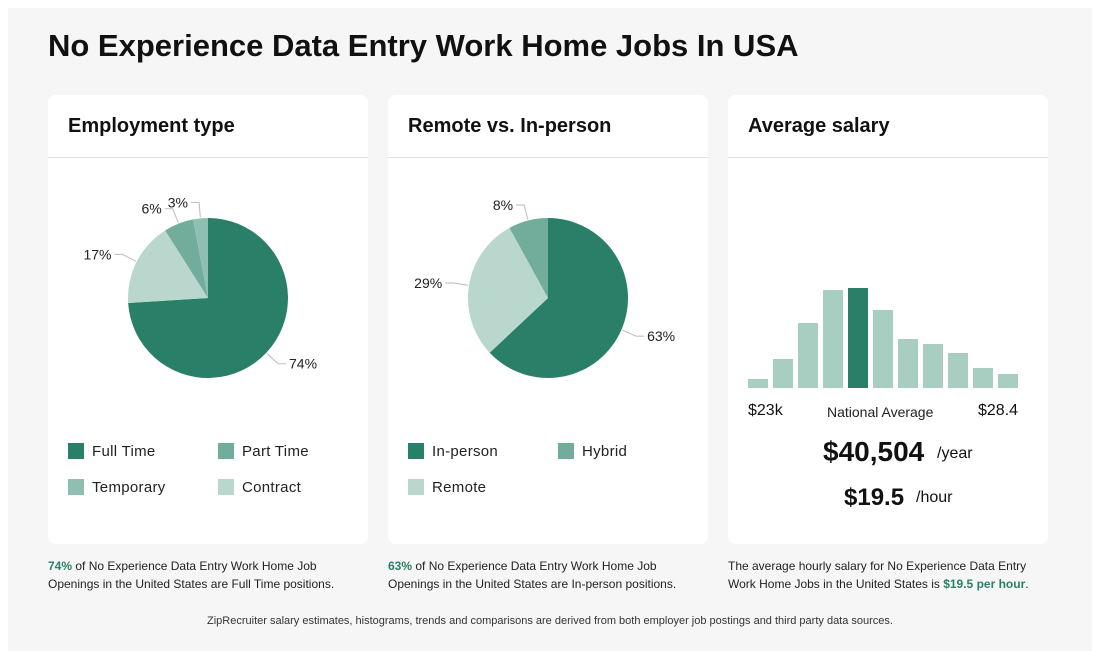 This screenshot has width=1100, height=651. I want to click on pie-slice-full-time, so click(208, 298).